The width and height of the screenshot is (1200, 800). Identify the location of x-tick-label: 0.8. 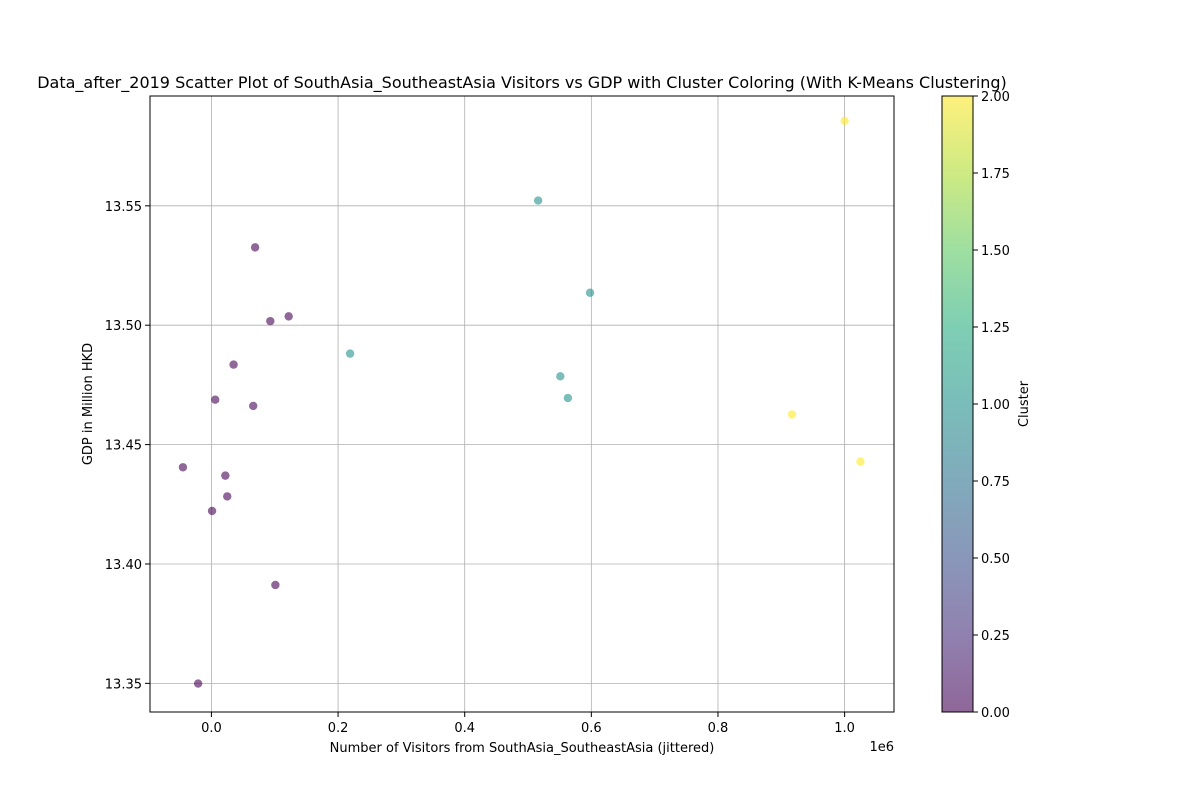
(718, 728).